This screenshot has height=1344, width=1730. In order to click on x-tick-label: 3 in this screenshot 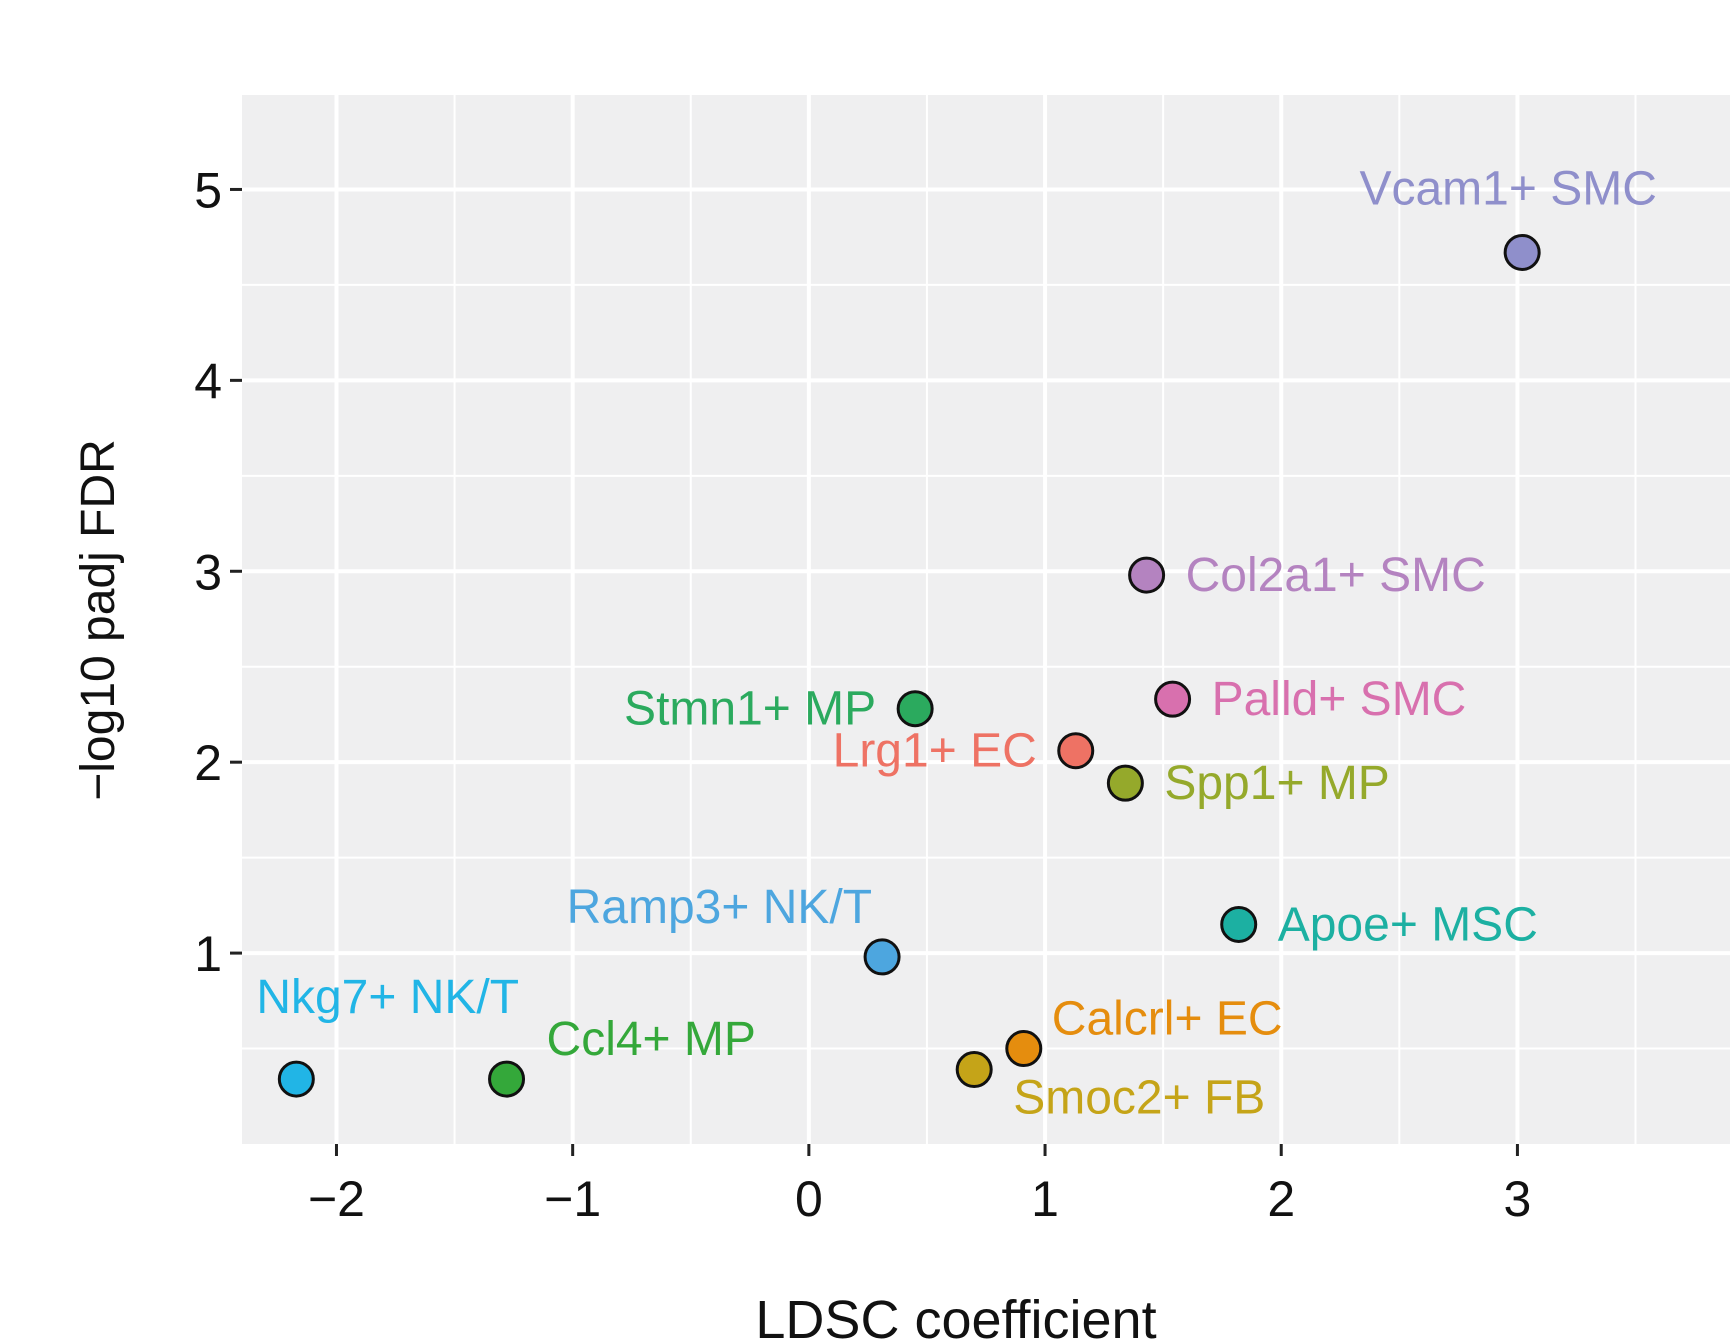, I will do `click(1518, 1199)`.